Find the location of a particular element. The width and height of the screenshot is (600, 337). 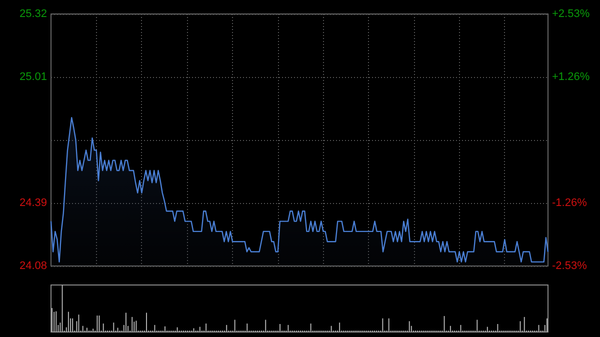

y-tick-label: 24.08 is located at coordinates (33, 266).